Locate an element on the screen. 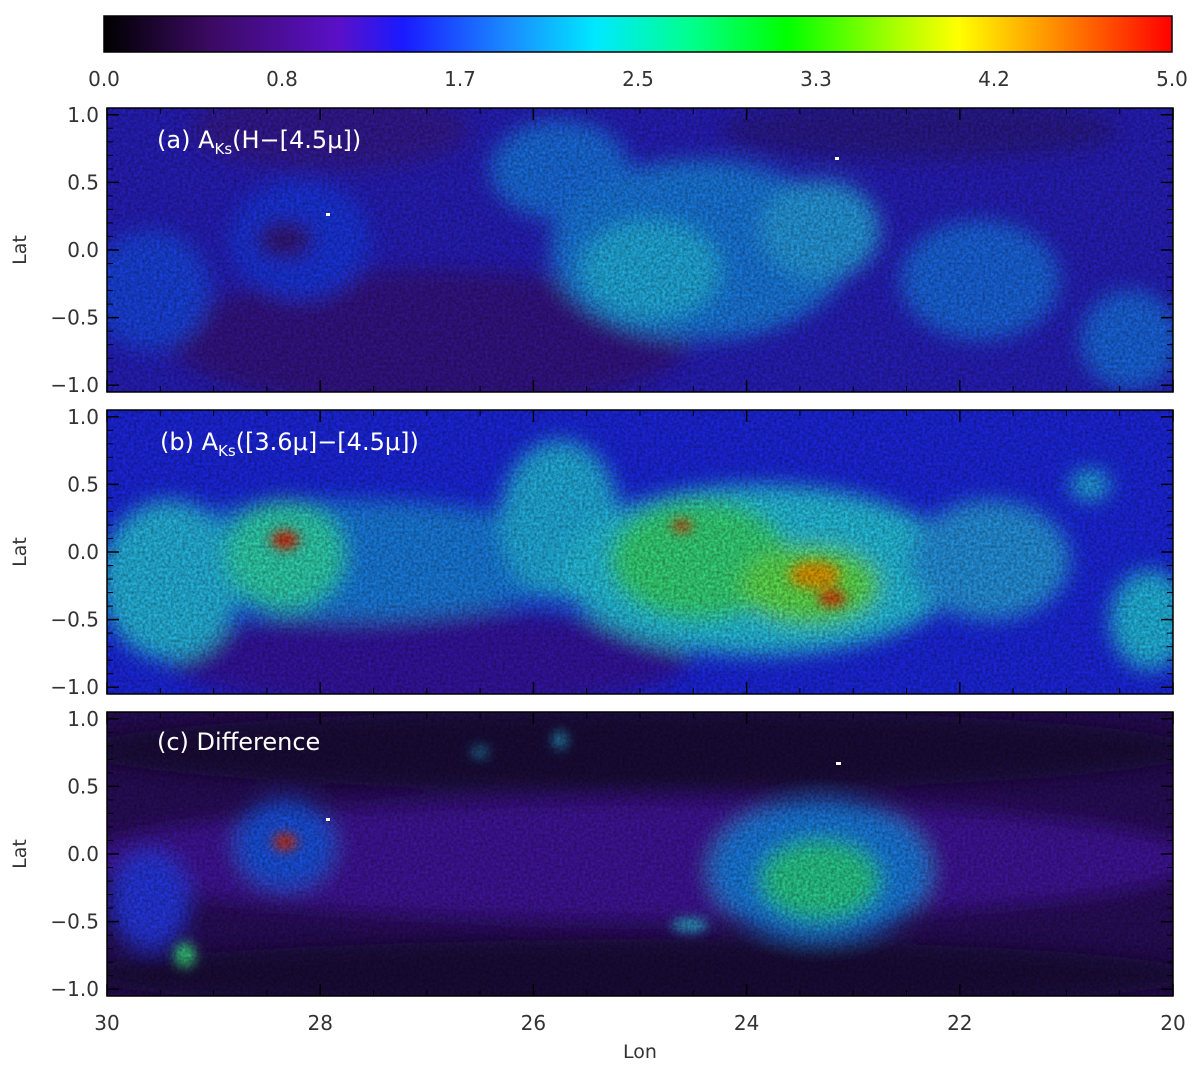  x-tick-label: 22 is located at coordinates (959, 1023).